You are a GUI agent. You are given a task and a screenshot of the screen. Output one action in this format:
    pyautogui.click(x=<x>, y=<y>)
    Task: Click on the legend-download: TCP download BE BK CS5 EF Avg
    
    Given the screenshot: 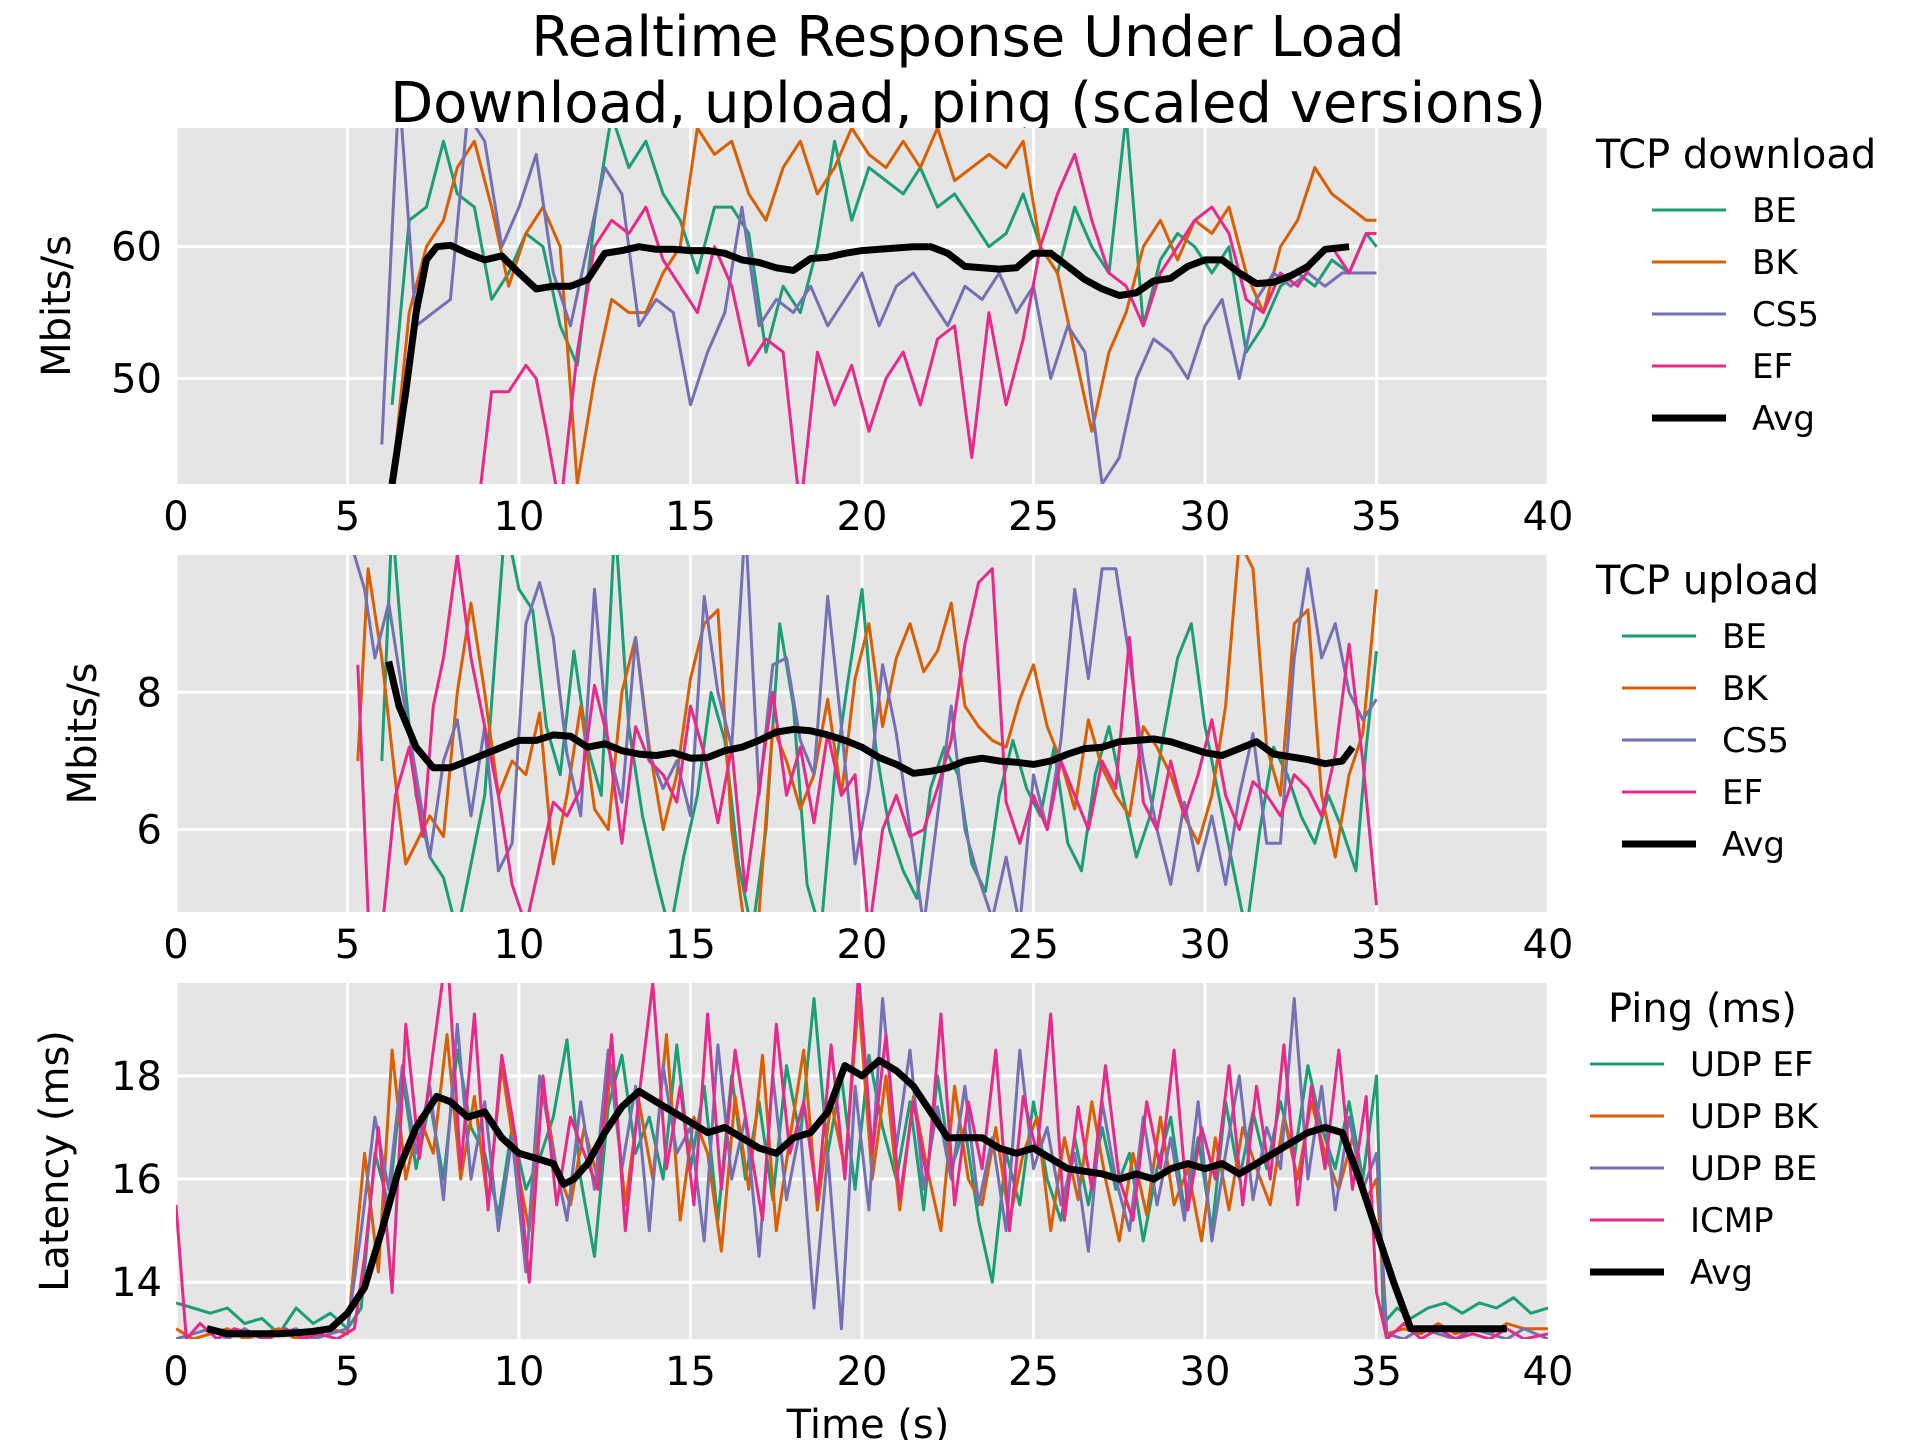 What is the action you would take?
    pyautogui.click(x=1735, y=285)
    